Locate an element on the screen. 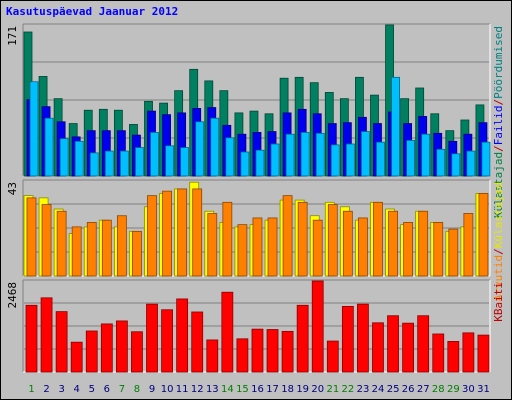 The height and width of the screenshot is (400, 512). x-tick-label-day-13: 13 is located at coordinates (212, 389).